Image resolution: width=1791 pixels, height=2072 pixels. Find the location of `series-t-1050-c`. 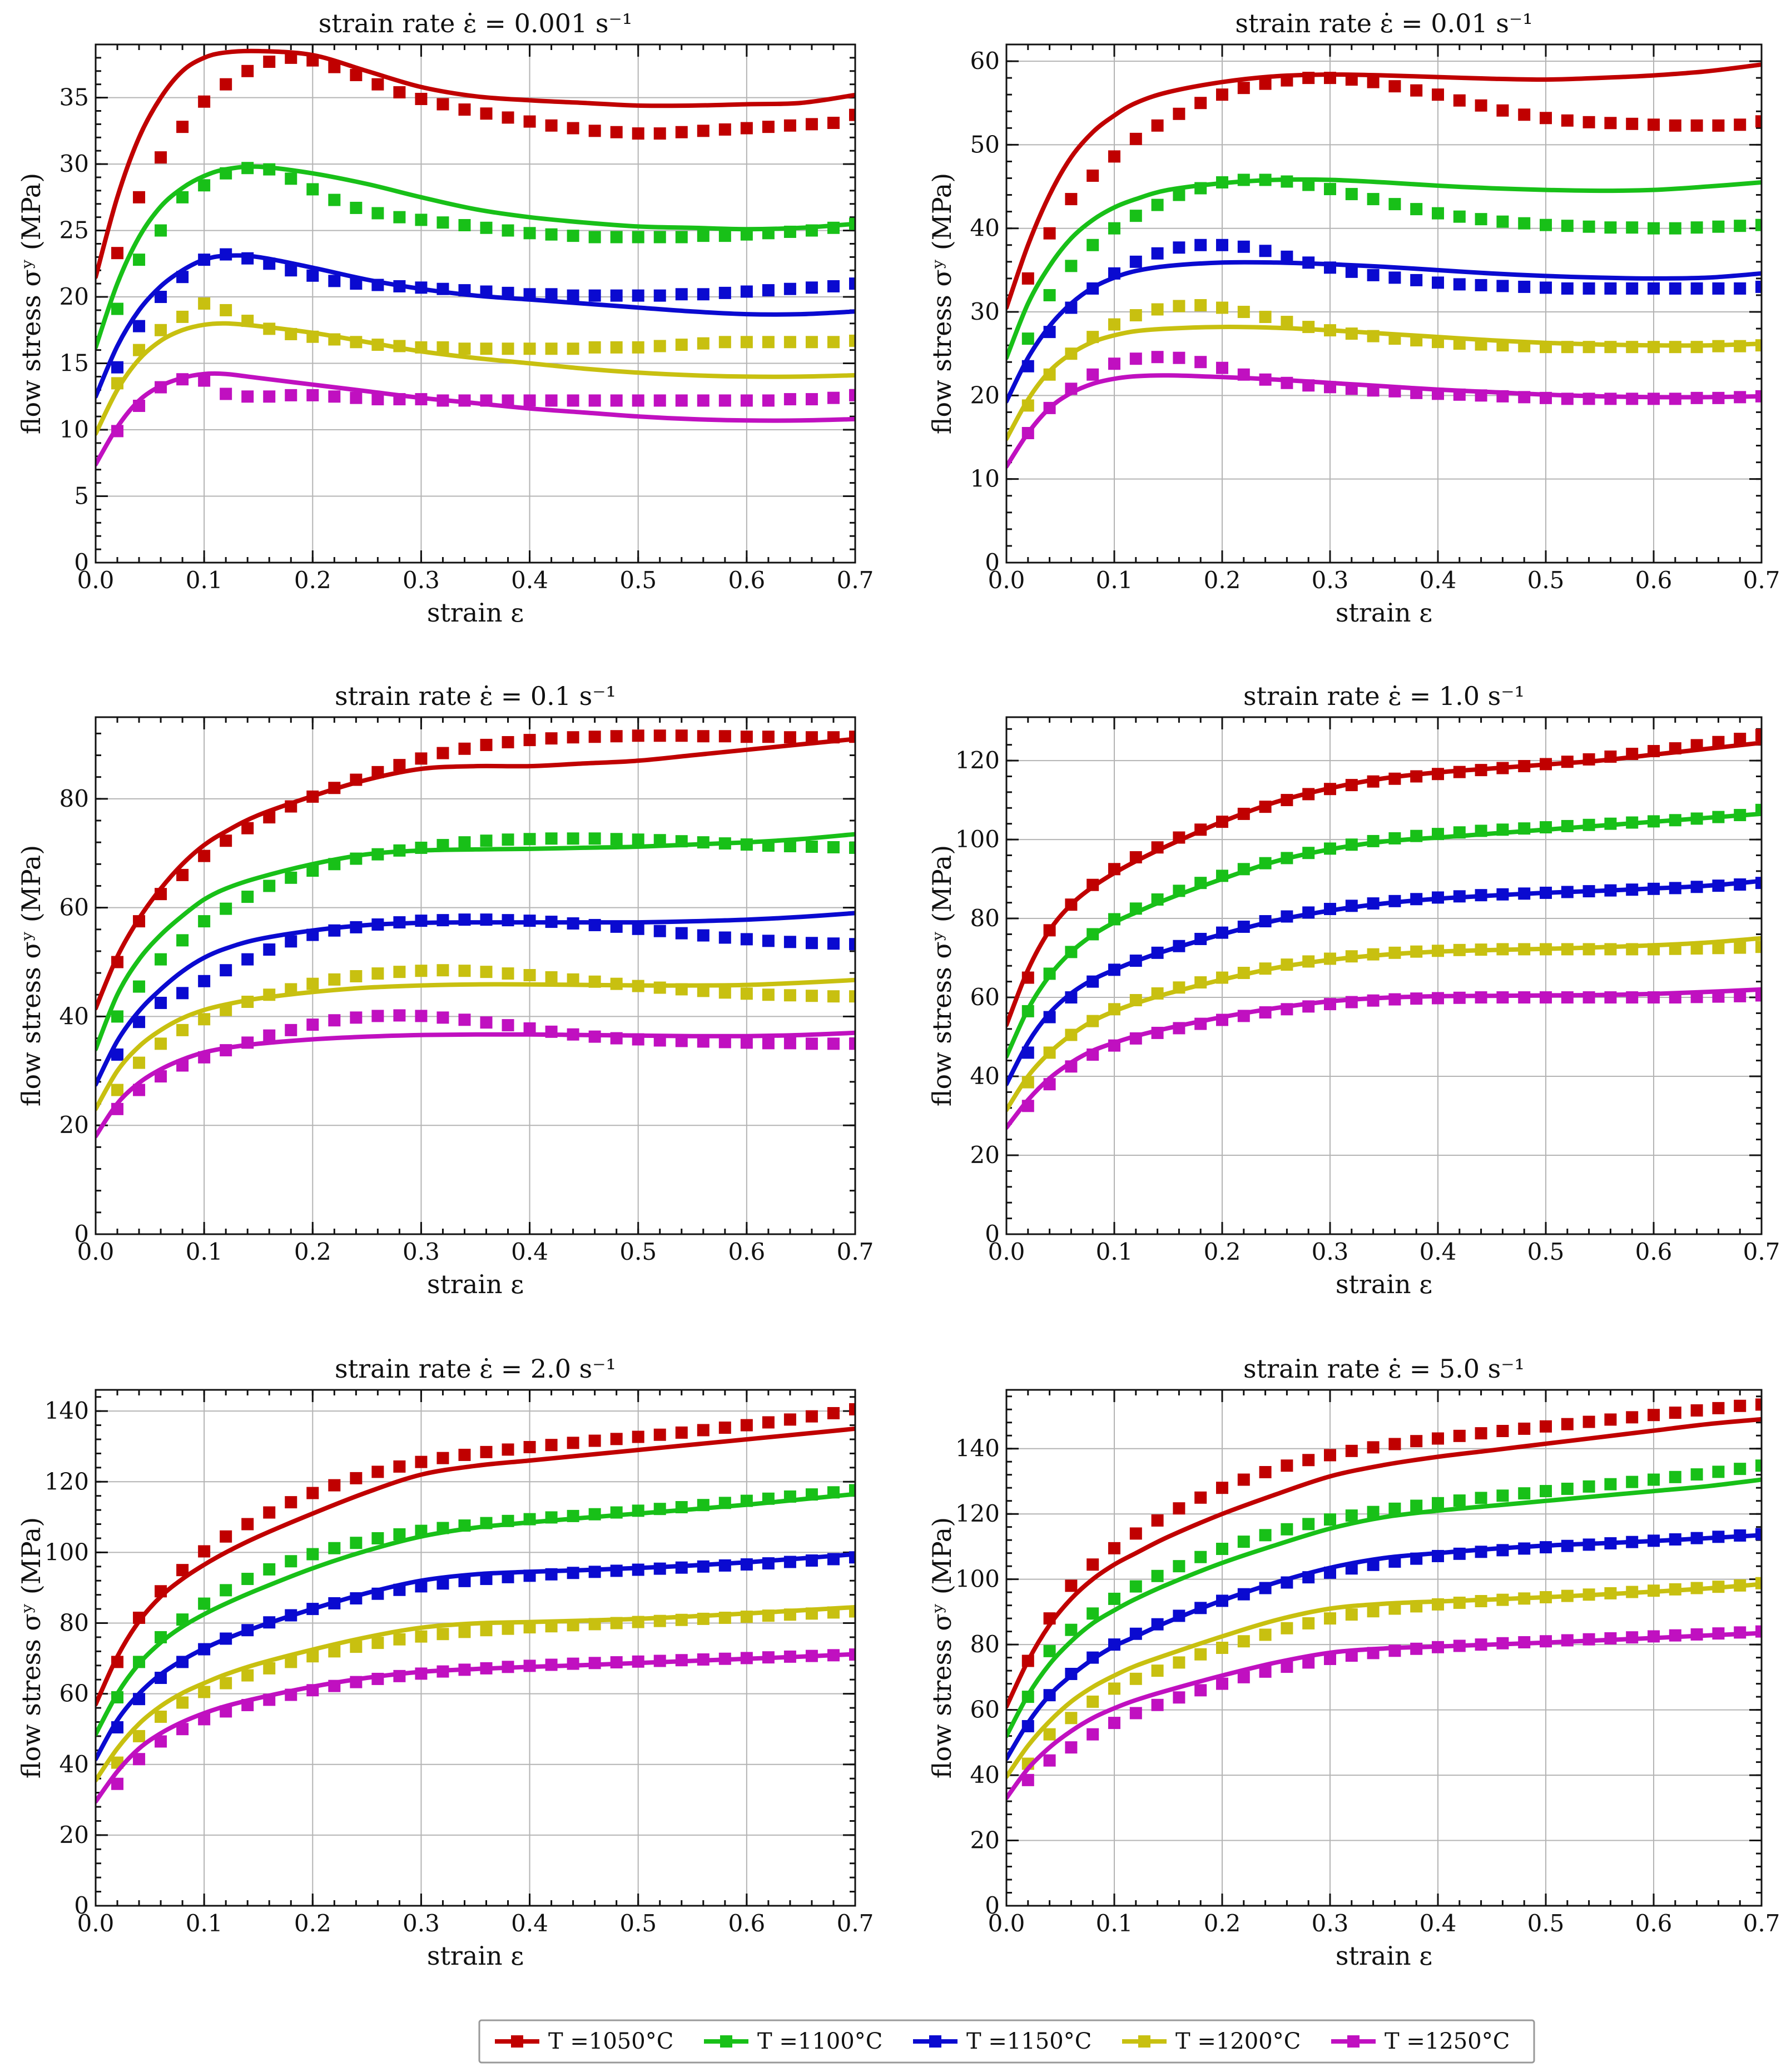

series-t-1050-c is located at coordinates (476, 870).